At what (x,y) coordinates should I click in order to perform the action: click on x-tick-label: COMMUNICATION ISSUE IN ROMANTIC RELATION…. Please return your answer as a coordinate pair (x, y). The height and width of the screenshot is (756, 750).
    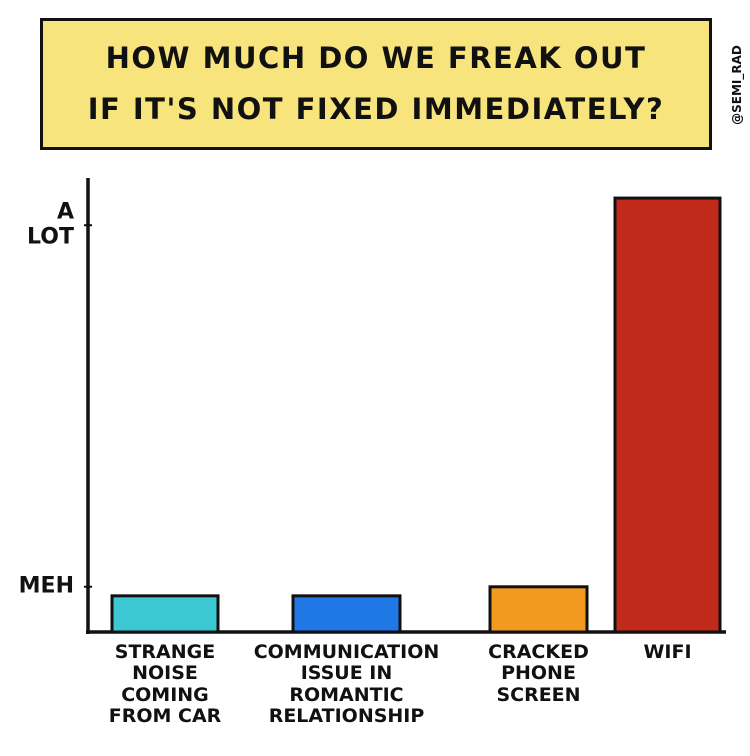
    Looking at the image, I should click on (346, 684).